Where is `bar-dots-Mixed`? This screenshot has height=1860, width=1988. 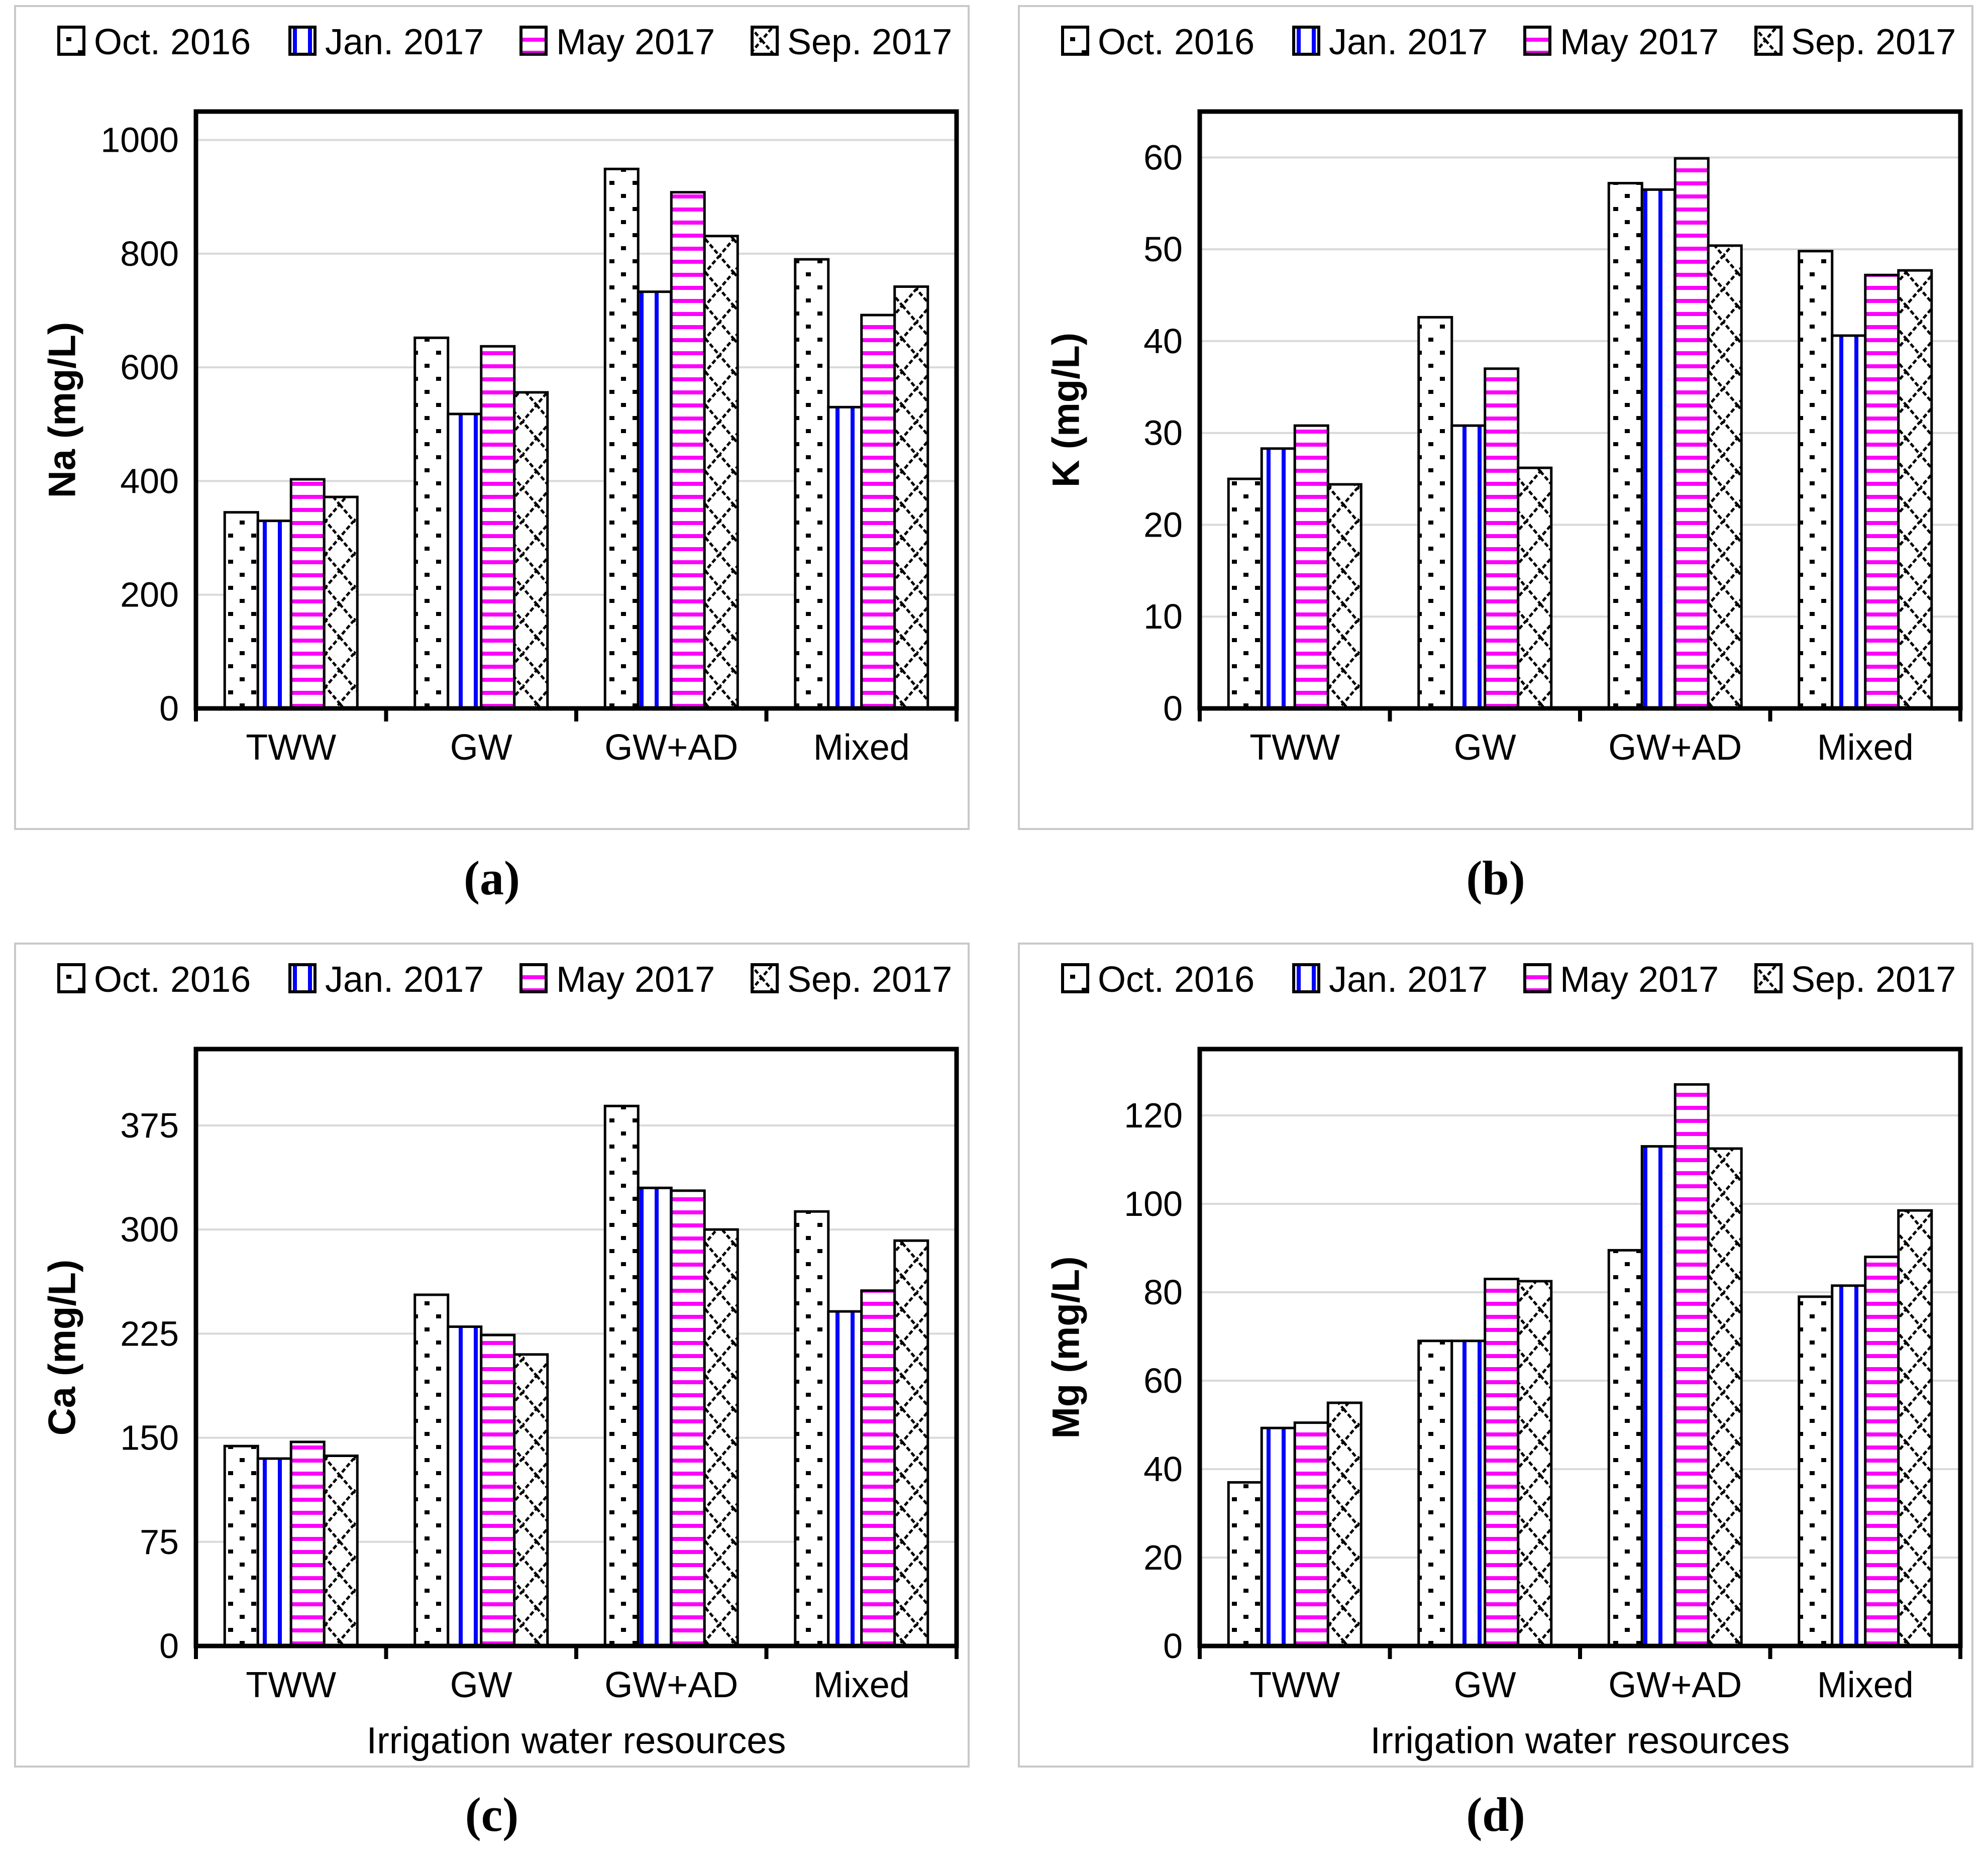 bar-dots-Mixed is located at coordinates (812, 1428).